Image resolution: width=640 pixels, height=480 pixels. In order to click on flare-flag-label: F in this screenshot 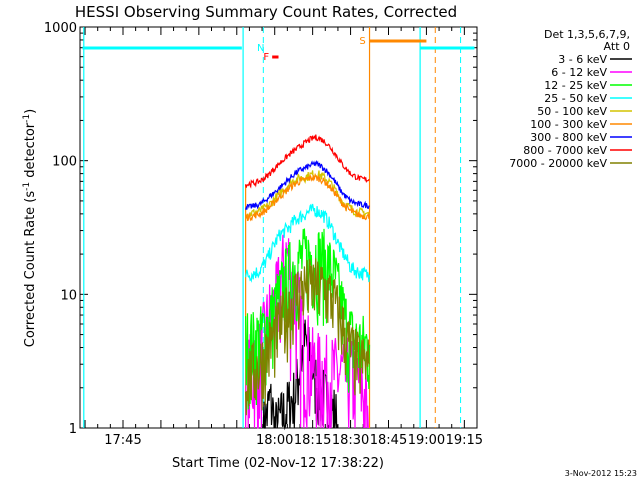, I will do `click(266, 57)`.